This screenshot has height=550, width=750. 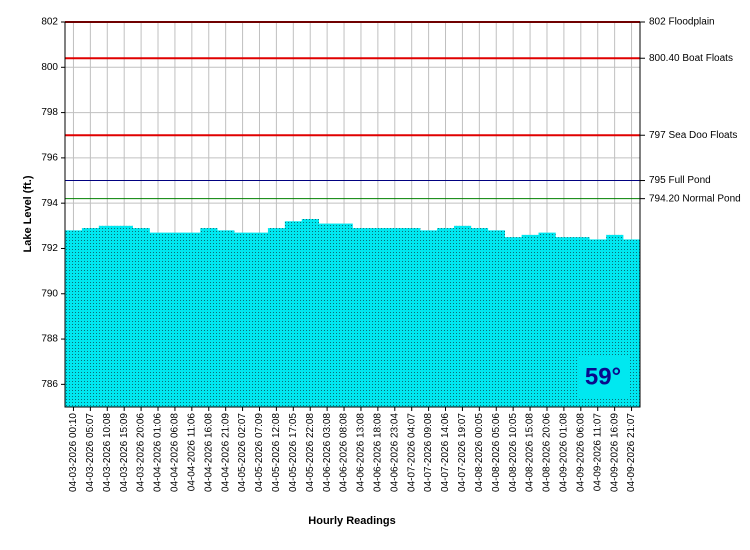 What do you see at coordinates (158, 452) in the screenshot?
I see `x-tick-label: 04-04-2026 01:06` at bounding box center [158, 452].